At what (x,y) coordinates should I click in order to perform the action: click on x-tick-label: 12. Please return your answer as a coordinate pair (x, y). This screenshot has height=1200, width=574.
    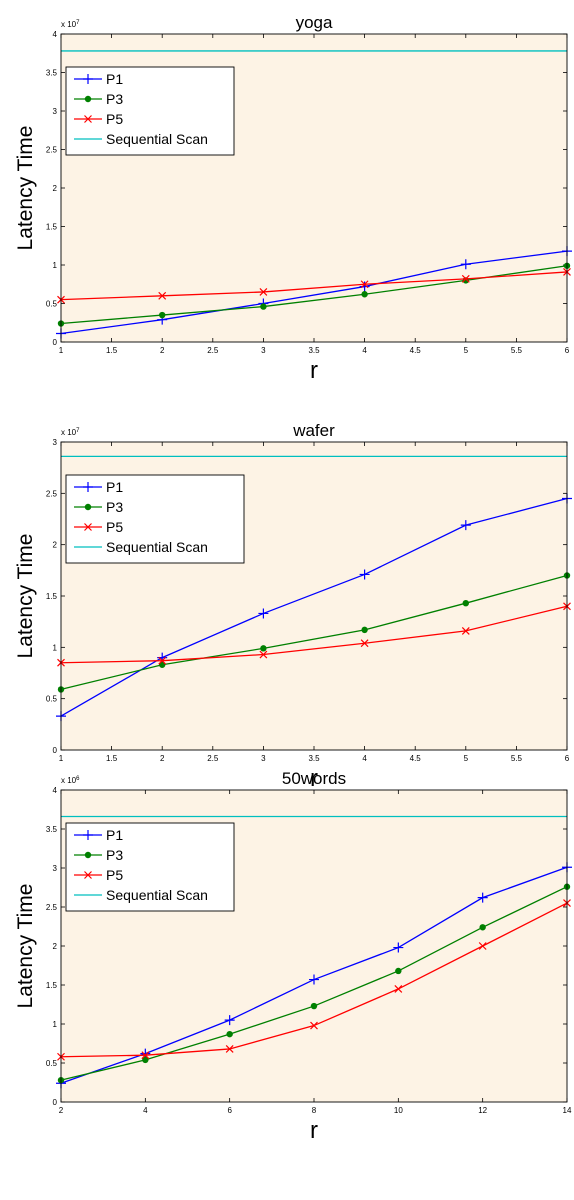
    Looking at the image, I should click on (482, 1110).